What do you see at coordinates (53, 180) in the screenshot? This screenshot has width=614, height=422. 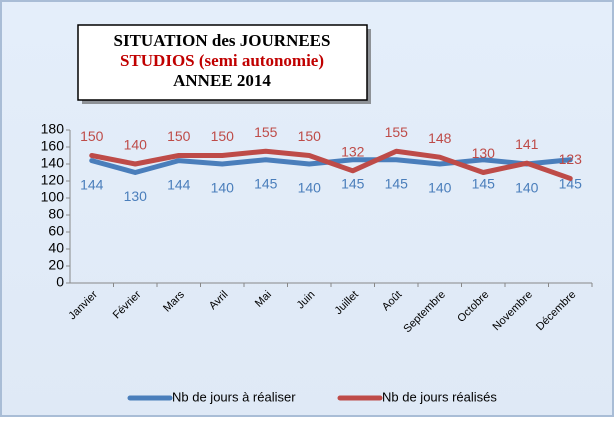 I see `y-tick-label: 120` at bounding box center [53, 180].